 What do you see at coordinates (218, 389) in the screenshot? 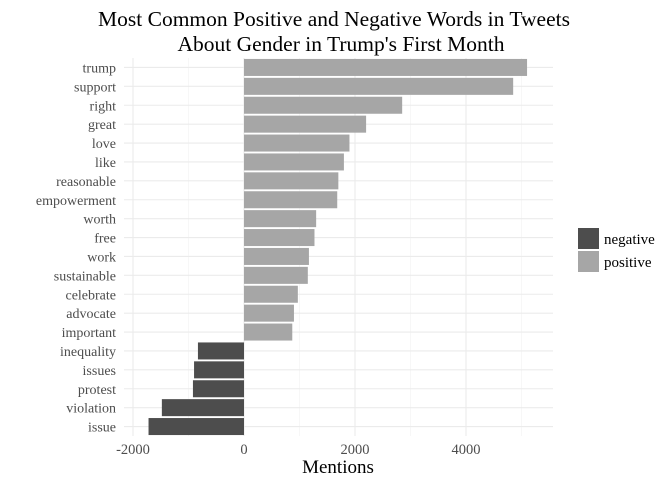
I see `bar-protest` at bounding box center [218, 389].